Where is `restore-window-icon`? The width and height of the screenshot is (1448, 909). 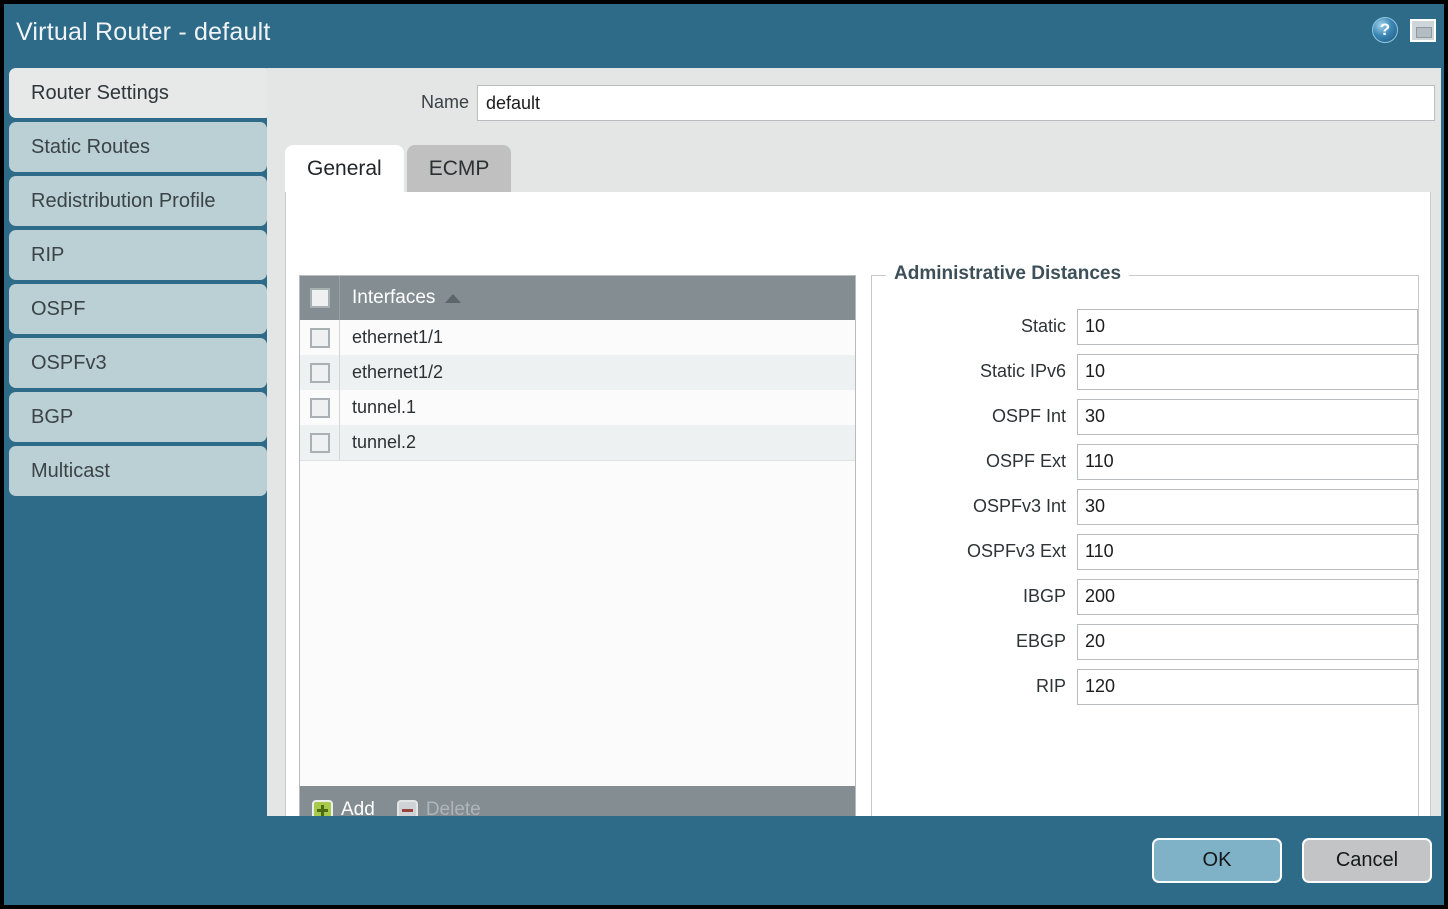 restore-window-icon is located at coordinates (1423, 30).